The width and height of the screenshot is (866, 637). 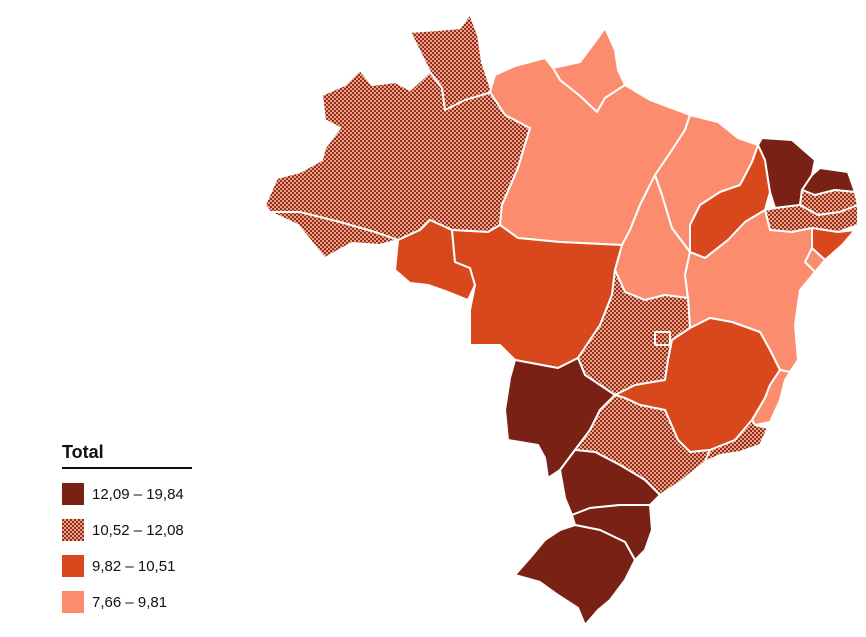 I want to click on region-AC, so click(x=334, y=235).